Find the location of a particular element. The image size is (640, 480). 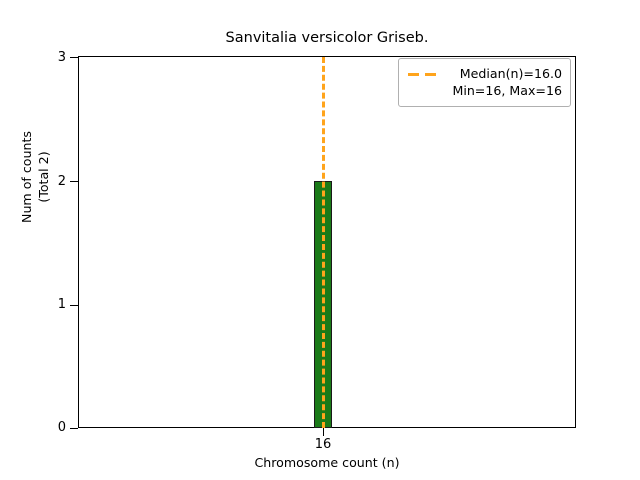

median-line is located at coordinates (323, 242).